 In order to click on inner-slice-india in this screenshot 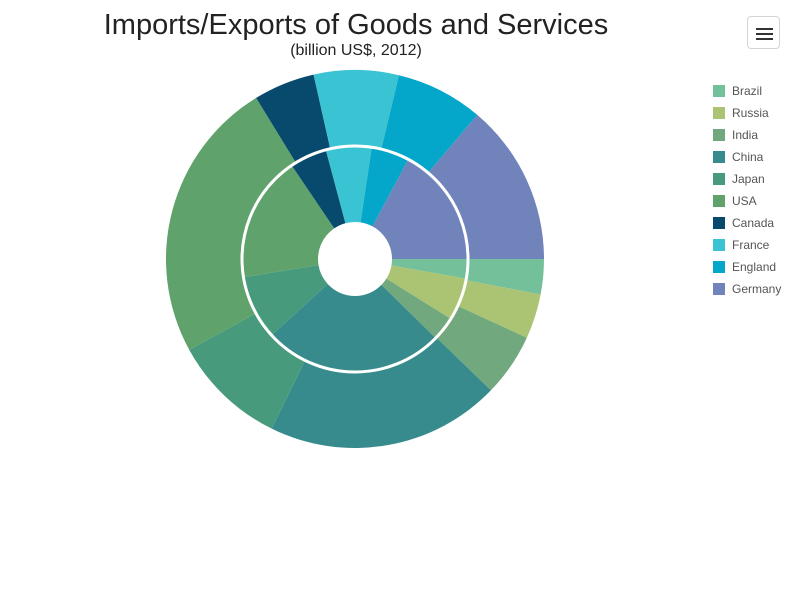, I will do `click(416, 308)`.